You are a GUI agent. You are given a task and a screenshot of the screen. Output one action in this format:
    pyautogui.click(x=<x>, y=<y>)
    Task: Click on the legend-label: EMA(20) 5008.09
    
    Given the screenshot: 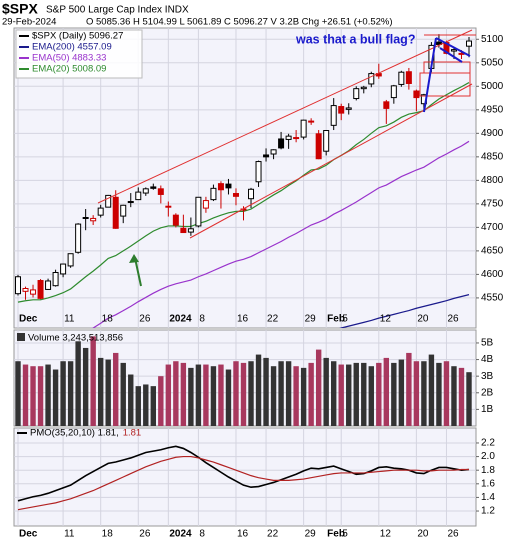 What is the action you would take?
    pyautogui.click(x=69, y=69)
    